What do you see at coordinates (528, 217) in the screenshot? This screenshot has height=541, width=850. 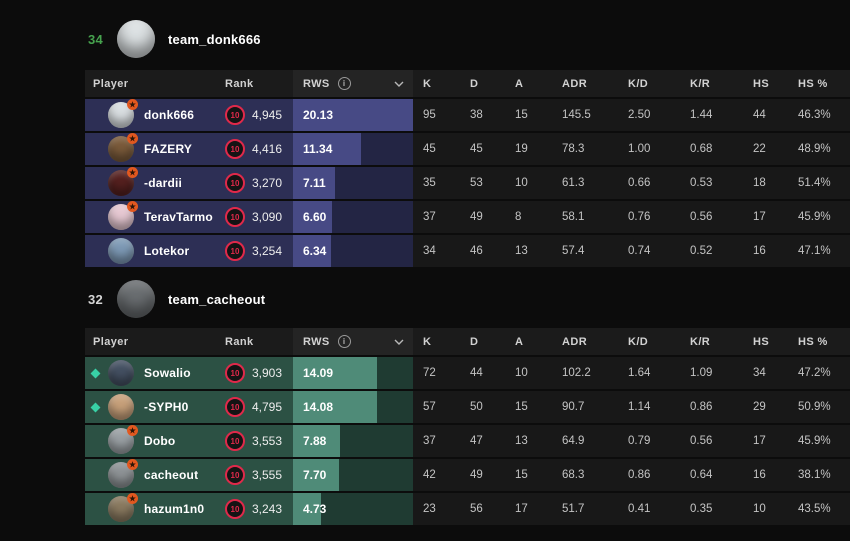 I see `assists-value: 8` at bounding box center [528, 217].